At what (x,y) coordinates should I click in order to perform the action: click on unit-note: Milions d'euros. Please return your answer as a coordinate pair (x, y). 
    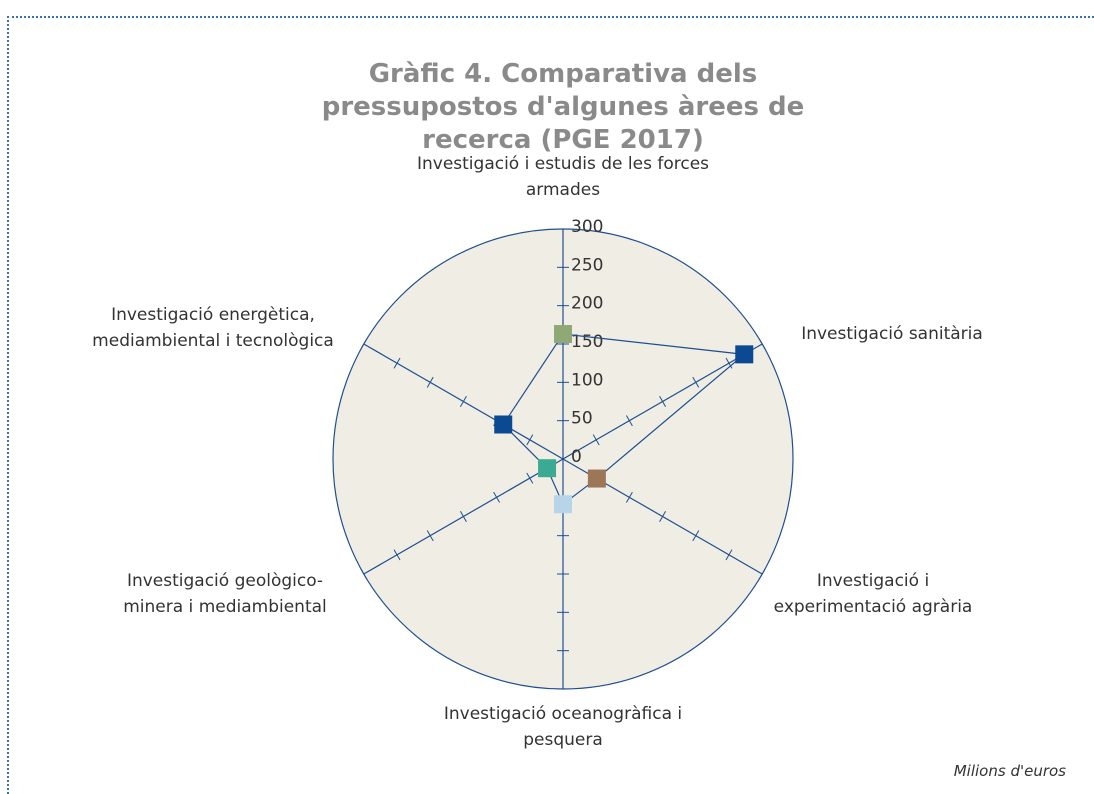
    Looking at the image, I should click on (1009, 771).